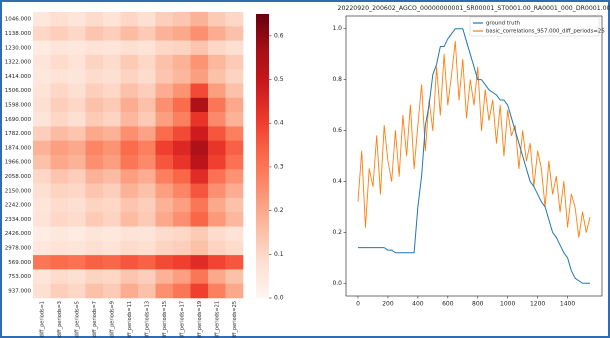 The image size is (610, 338). Describe the element at coordinates (18, 206) in the screenshot. I see `y-tick-label: 2242.000` at that location.